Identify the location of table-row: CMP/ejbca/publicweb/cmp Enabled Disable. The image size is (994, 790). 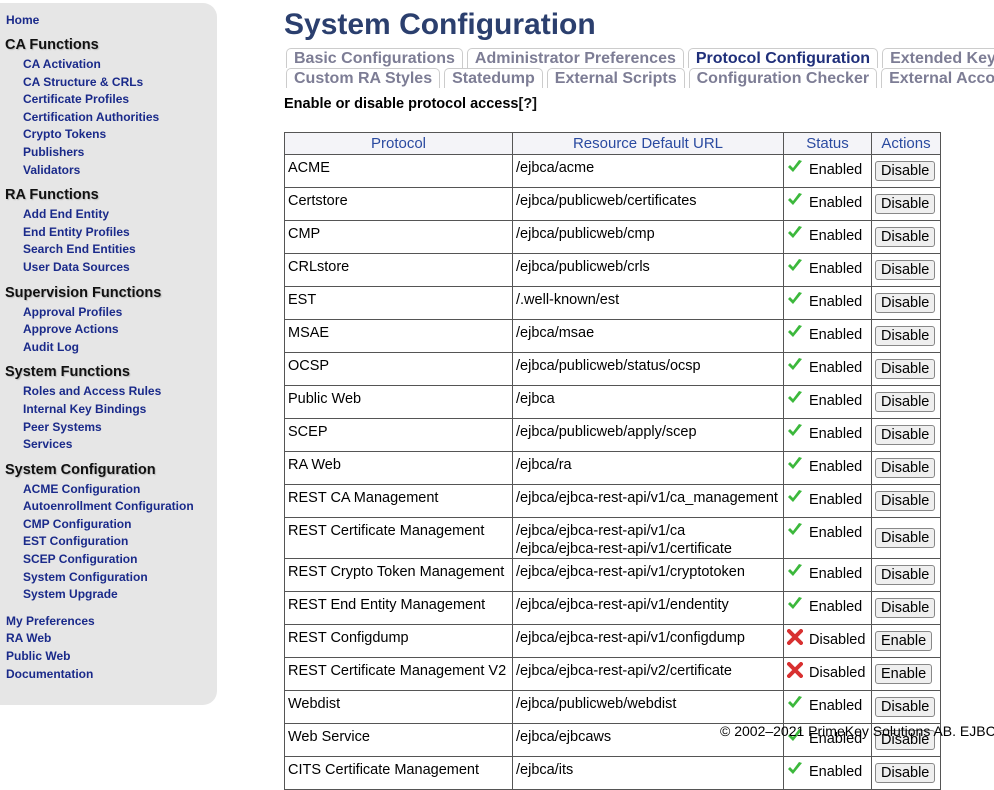
(612, 237).